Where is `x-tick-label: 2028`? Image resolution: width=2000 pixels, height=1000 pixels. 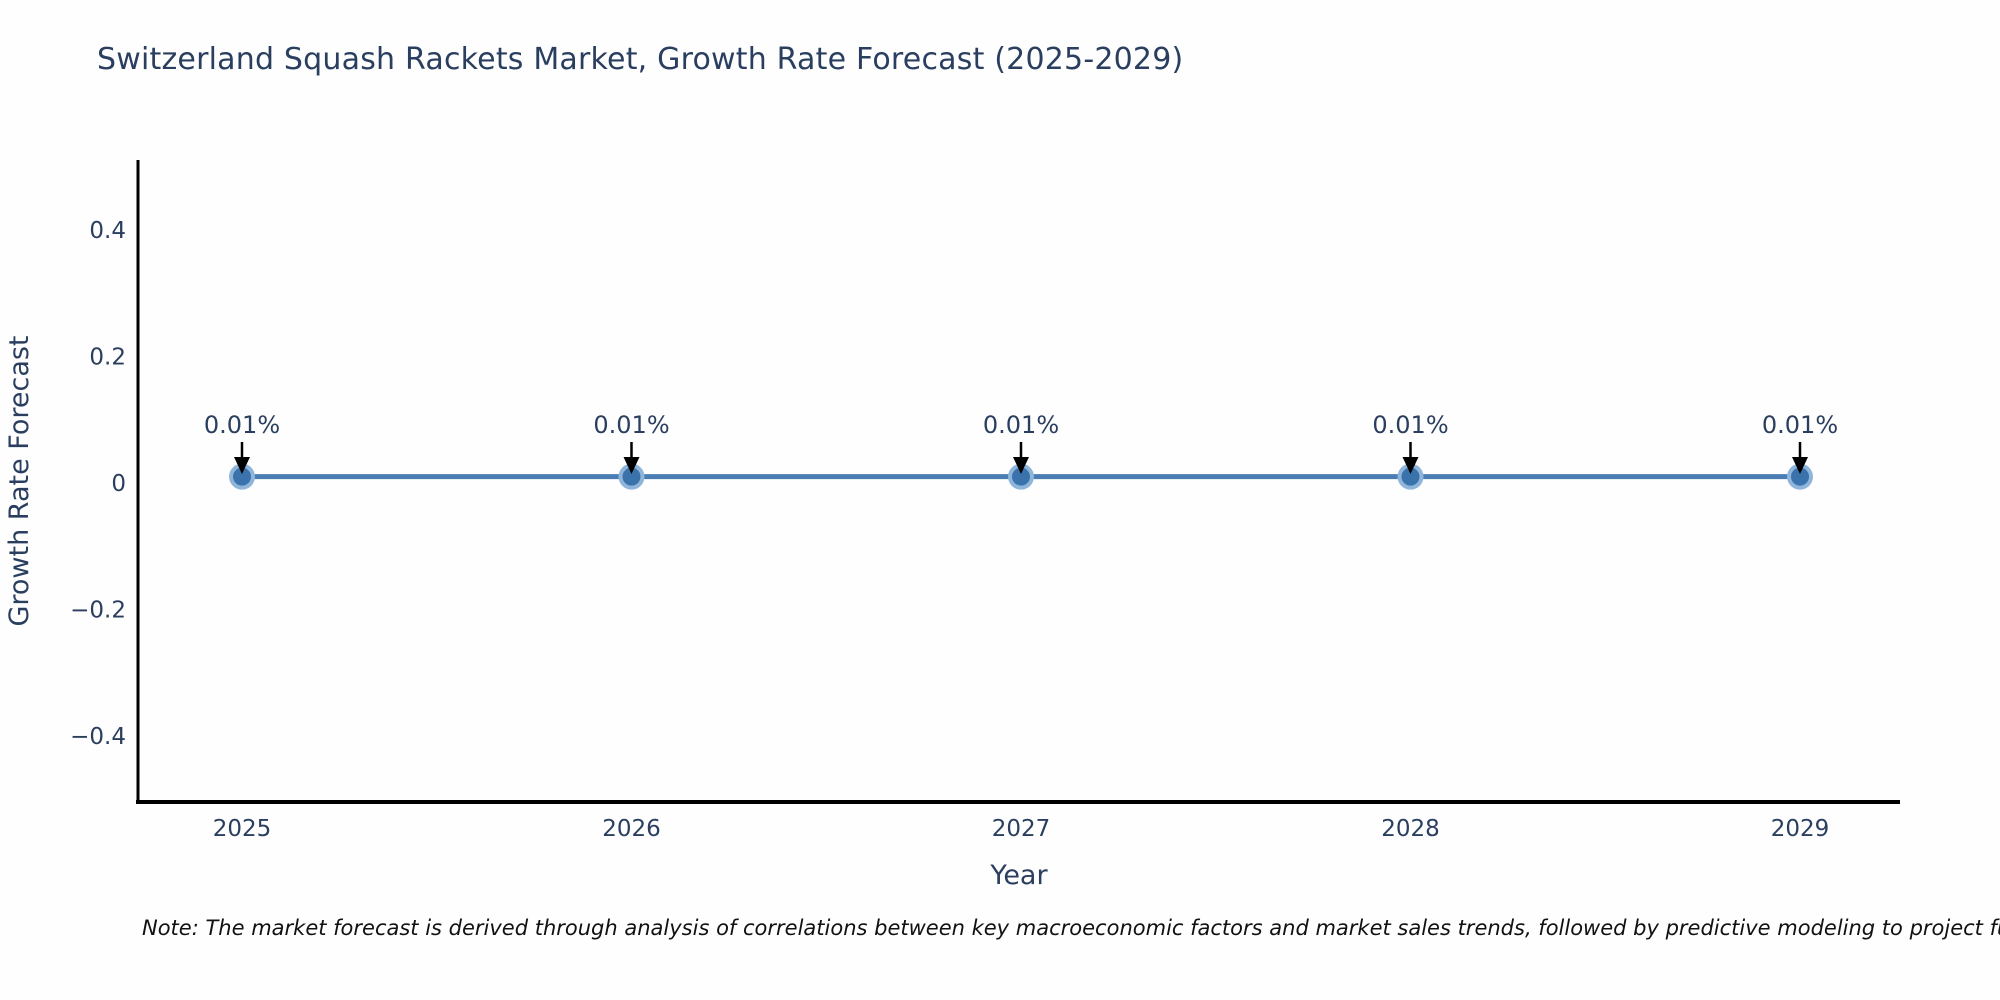 x-tick-label: 2028 is located at coordinates (1410, 829).